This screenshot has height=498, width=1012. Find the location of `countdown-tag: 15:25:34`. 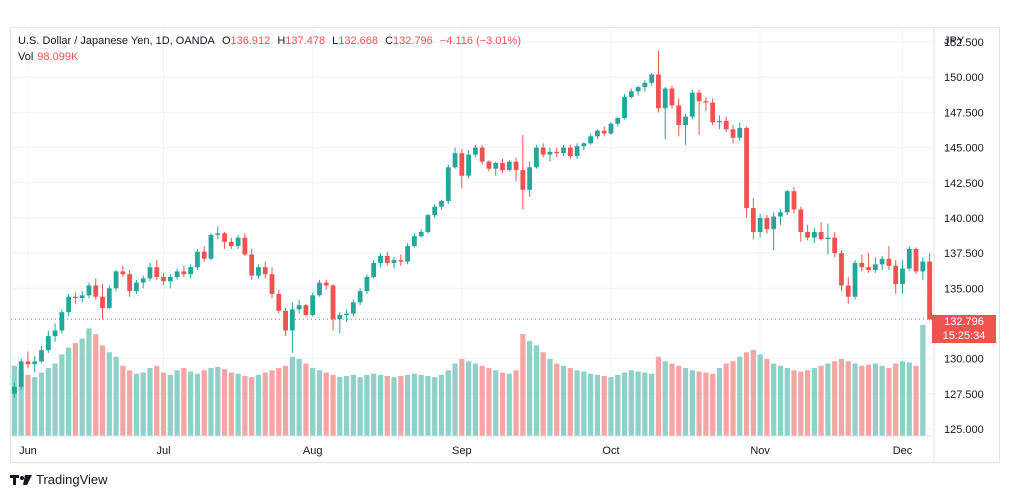

countdown-tag: 15:25:34 is located at coordinates (964, 336).